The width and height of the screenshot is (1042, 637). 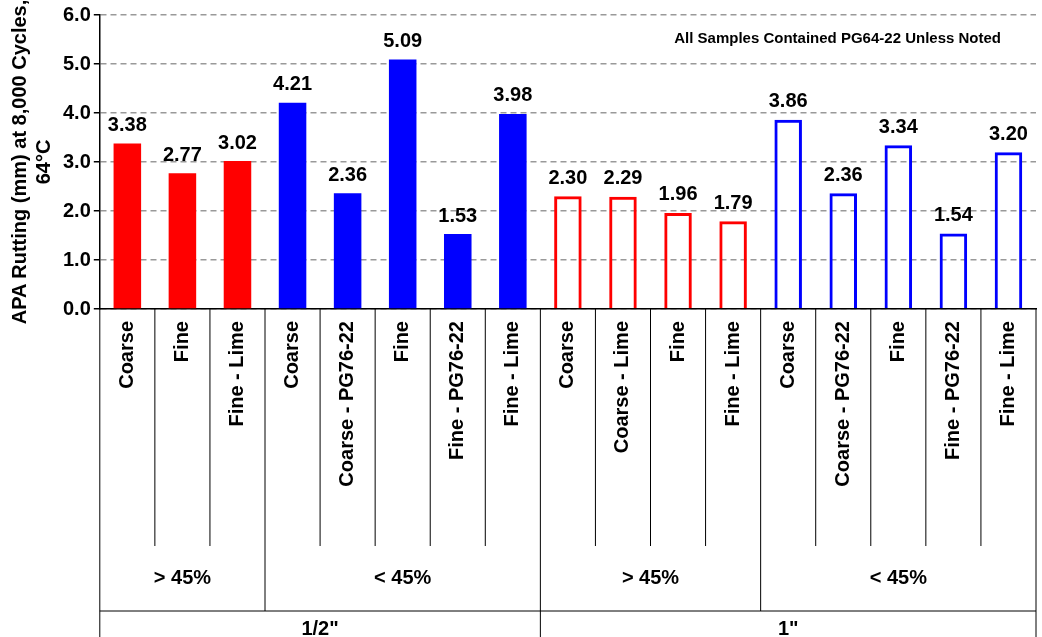 What do you see at coordinates (76, 209) in the screenshot?
I see `y-tick-label: 2.0` at bounding box center [76, 209].